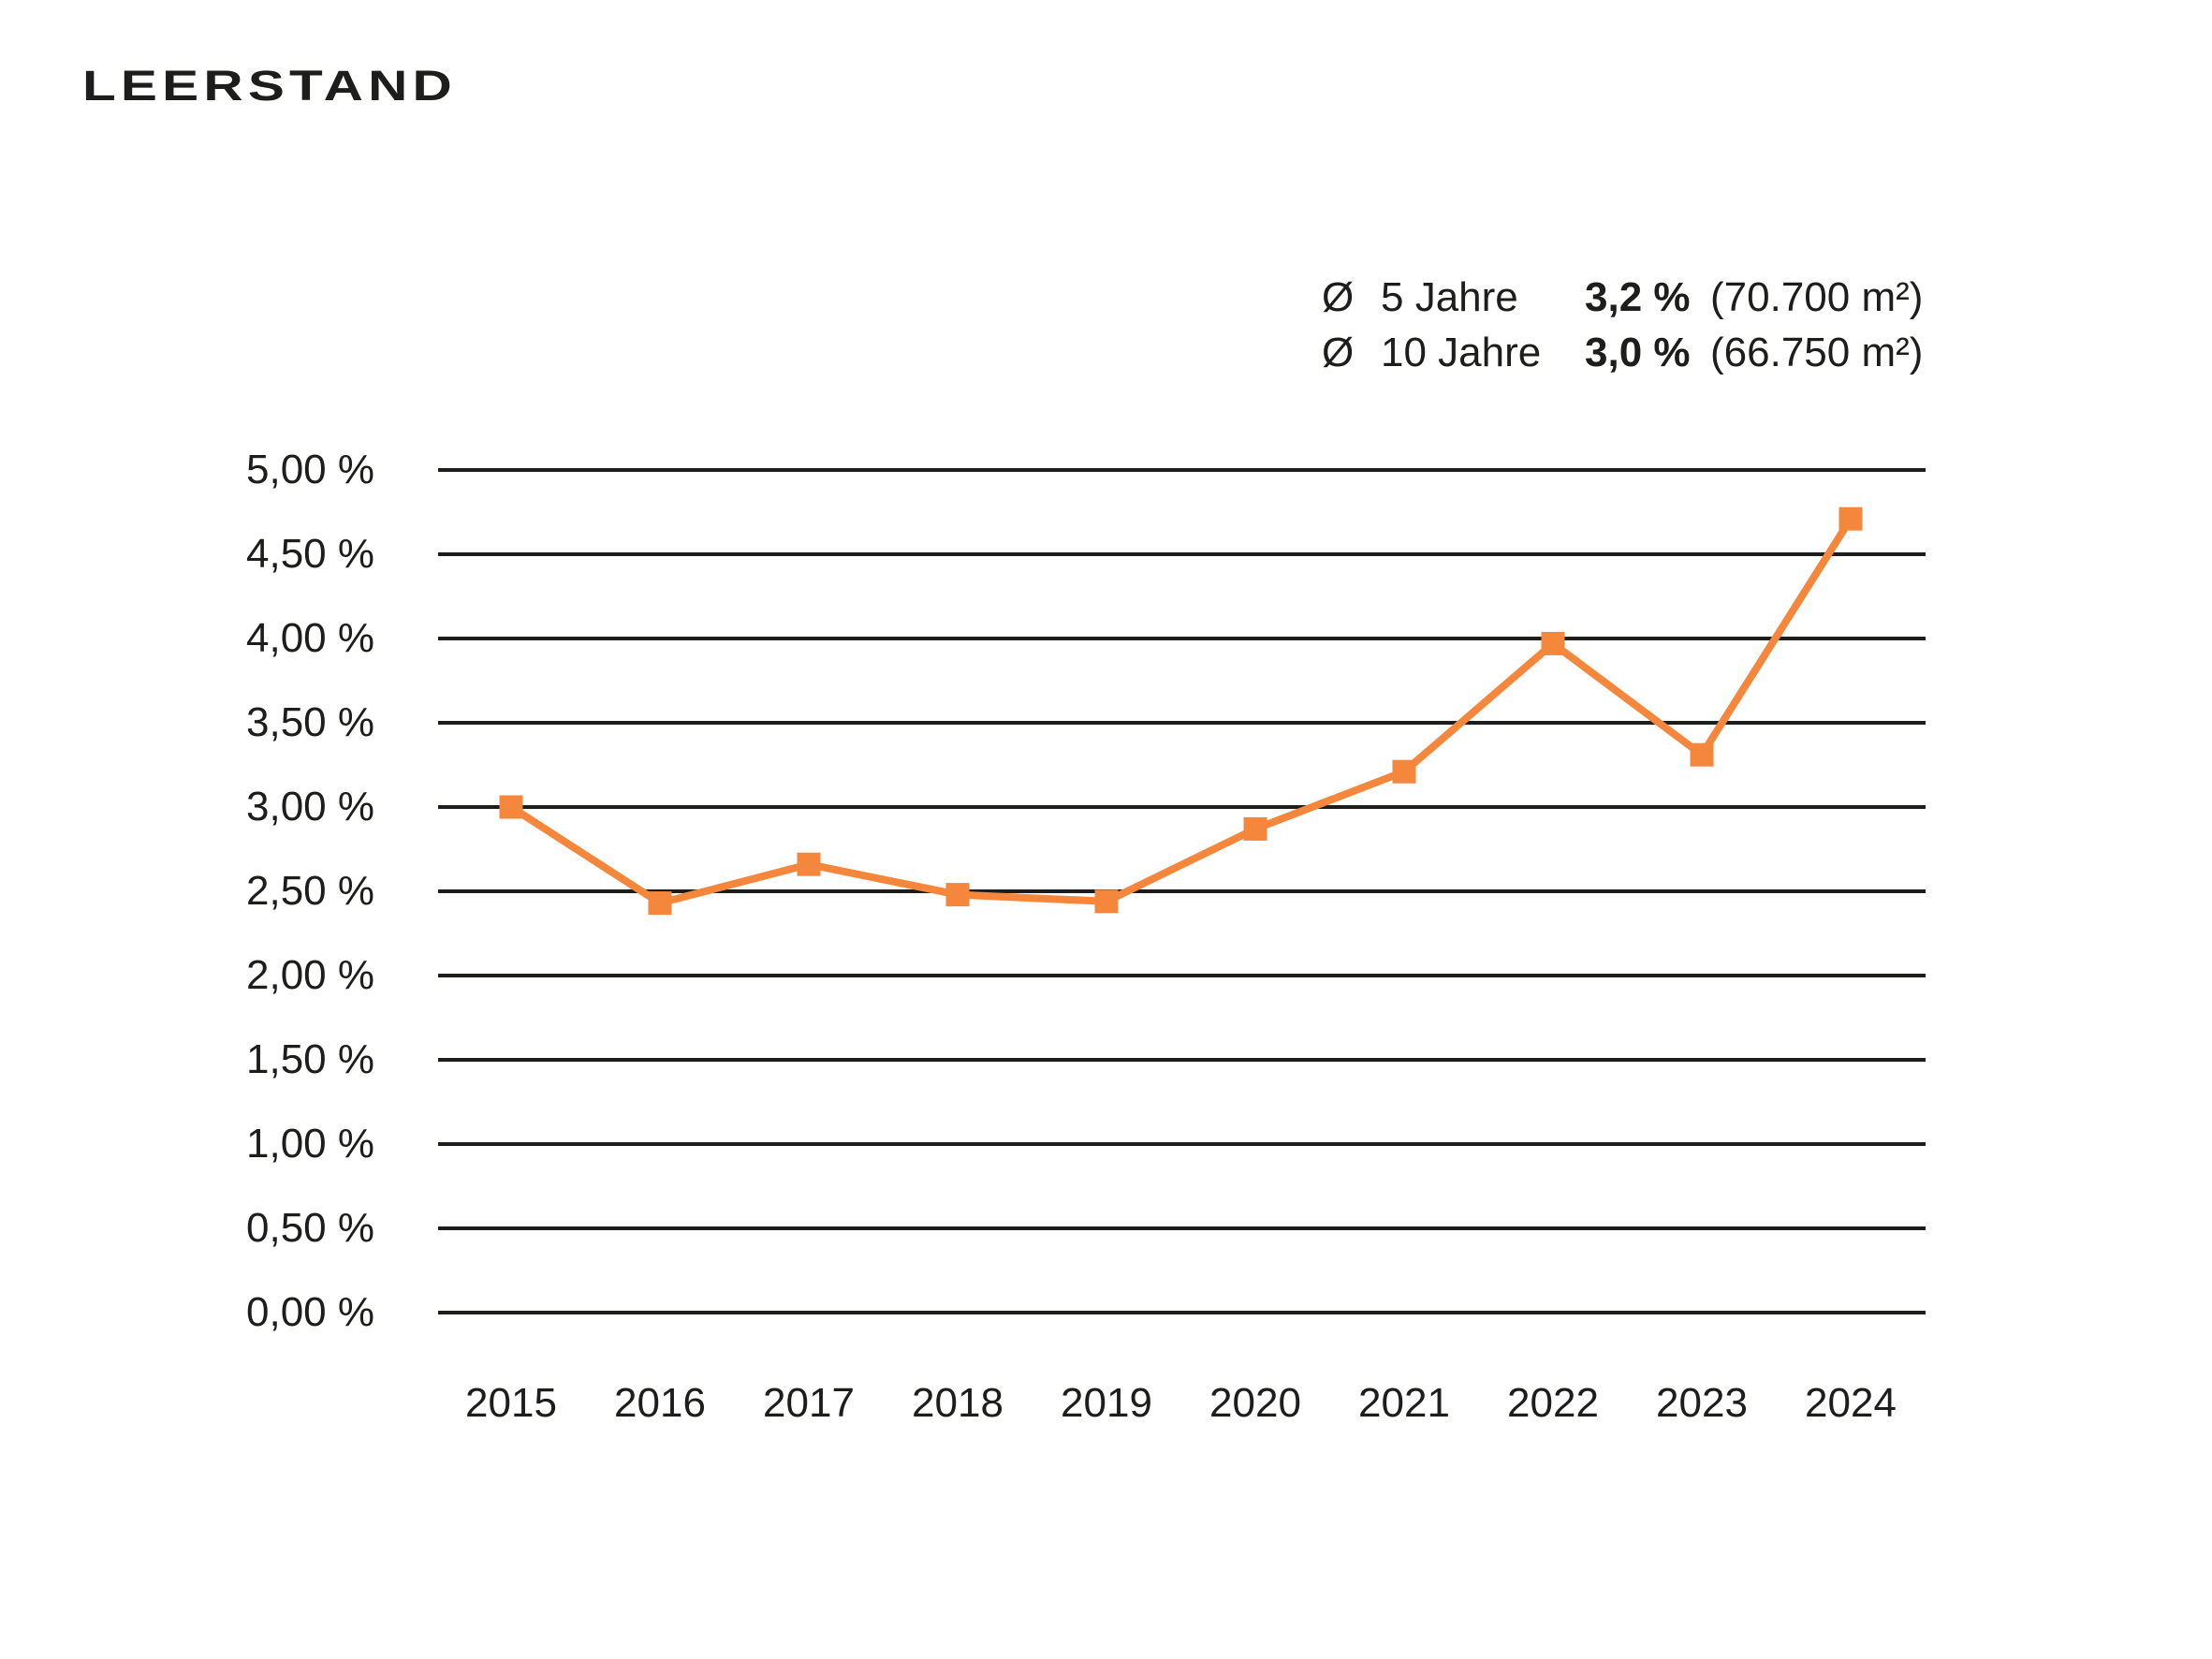 Image resolution: width=2212 pixels, height=1659 pixels. What do you see at coordinates (1404, 1403) in the screenshot?
I see `x-axis-tick-label: 2021` at bounding box center [1404, 1403].